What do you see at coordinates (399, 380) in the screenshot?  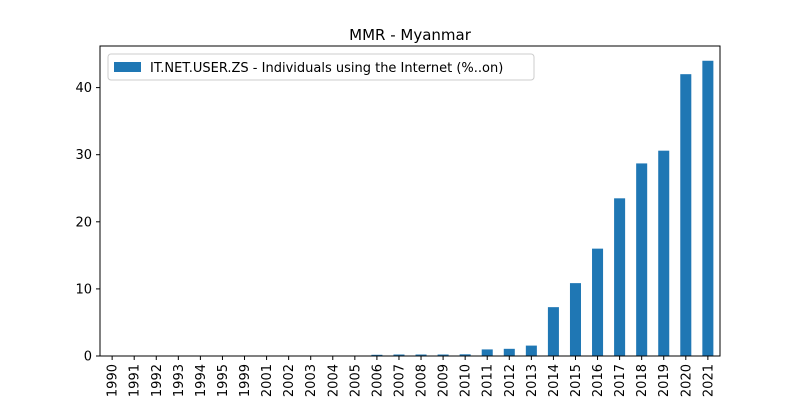 I see `x-tick-label: 2007` at bounding box center [399, 380].